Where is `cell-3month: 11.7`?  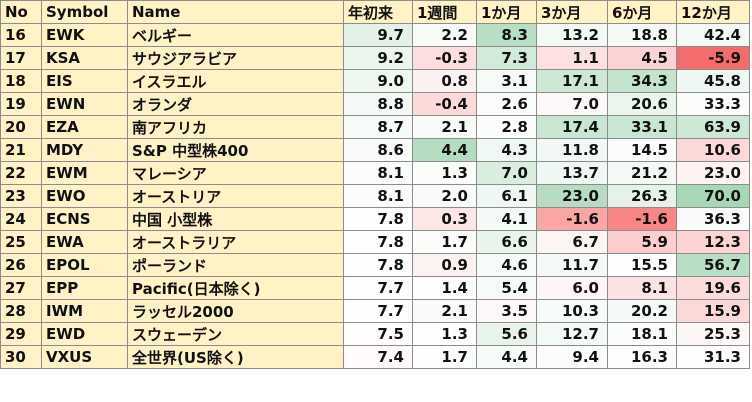
cell-3month: 11.7 is located at coordinates (572, 265).